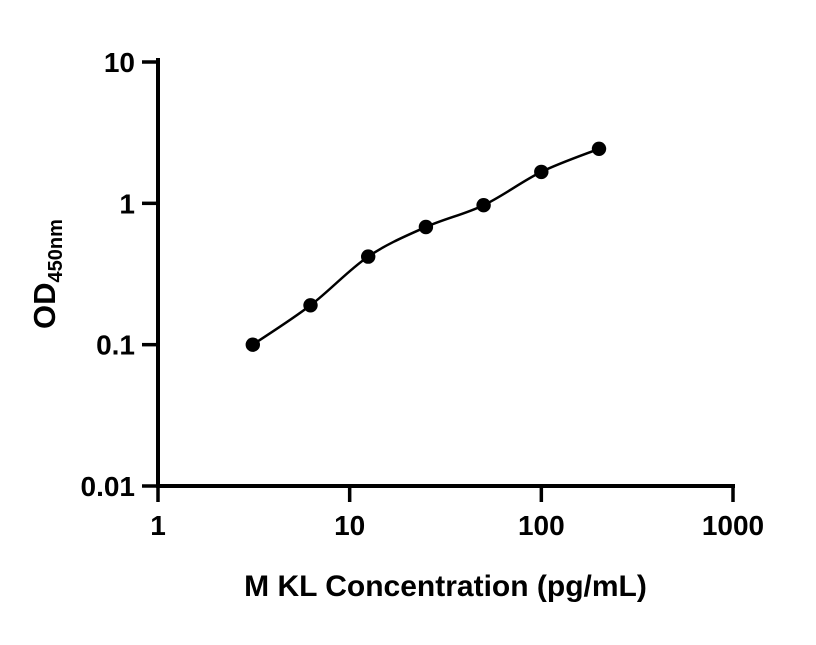 The width and height of the screenshot is (816, 645). I want to click on x-tick-label: 10, so click(349, 525).